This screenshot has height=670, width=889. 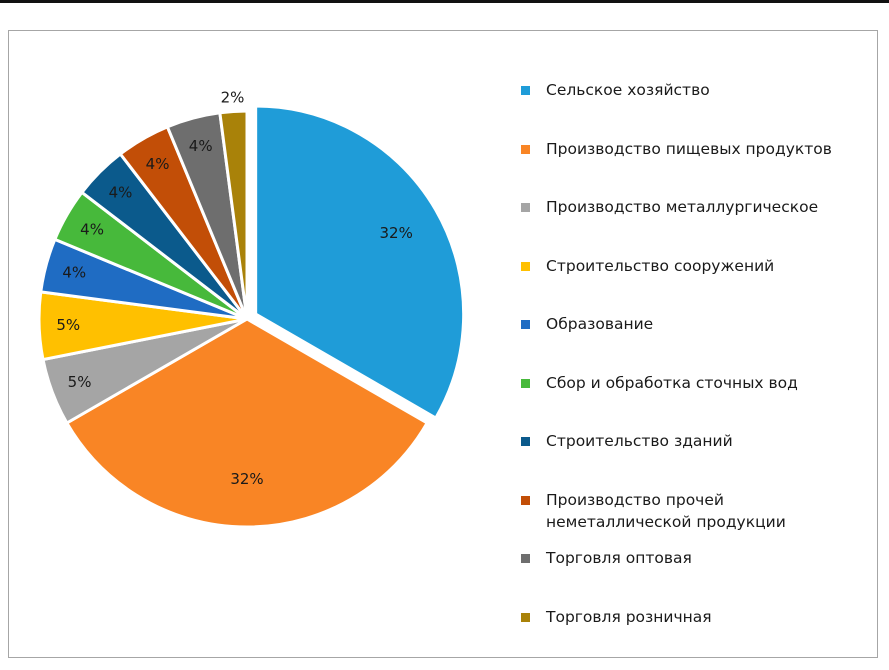 I want to click on legend-label: Сельское хозяйство, so click(x=628, y=90).